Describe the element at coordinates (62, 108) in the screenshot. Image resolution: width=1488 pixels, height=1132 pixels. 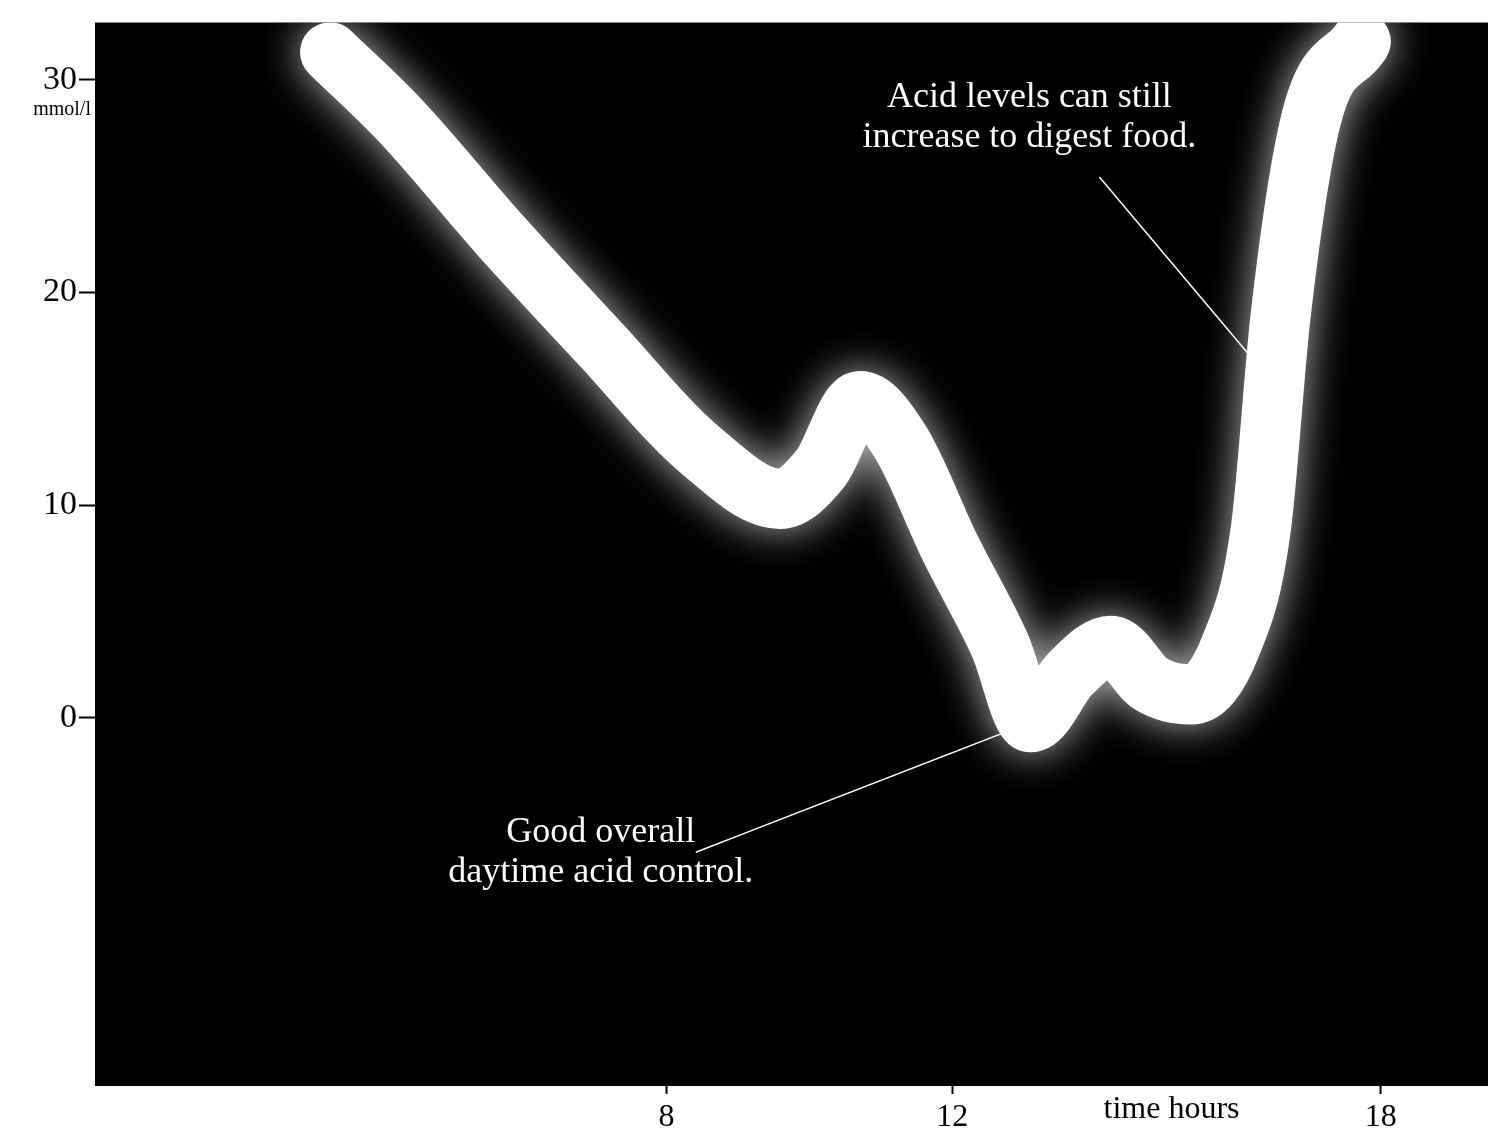
I see `y-axis-title: mmol/l` at that location.